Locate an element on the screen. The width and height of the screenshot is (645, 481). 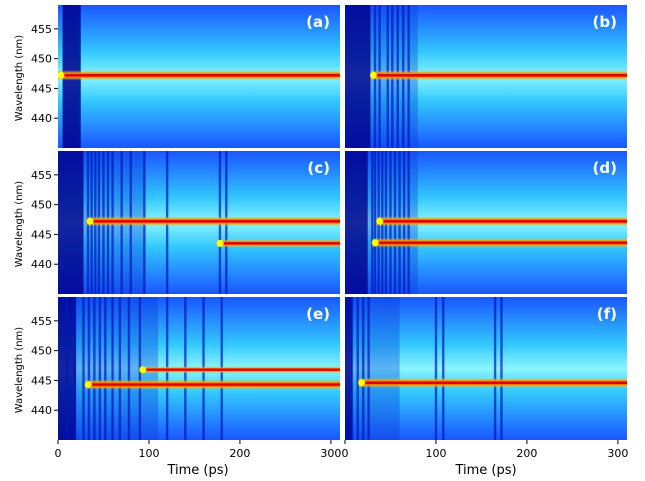
panel-label: (f) is located at coordinates (607, 314).